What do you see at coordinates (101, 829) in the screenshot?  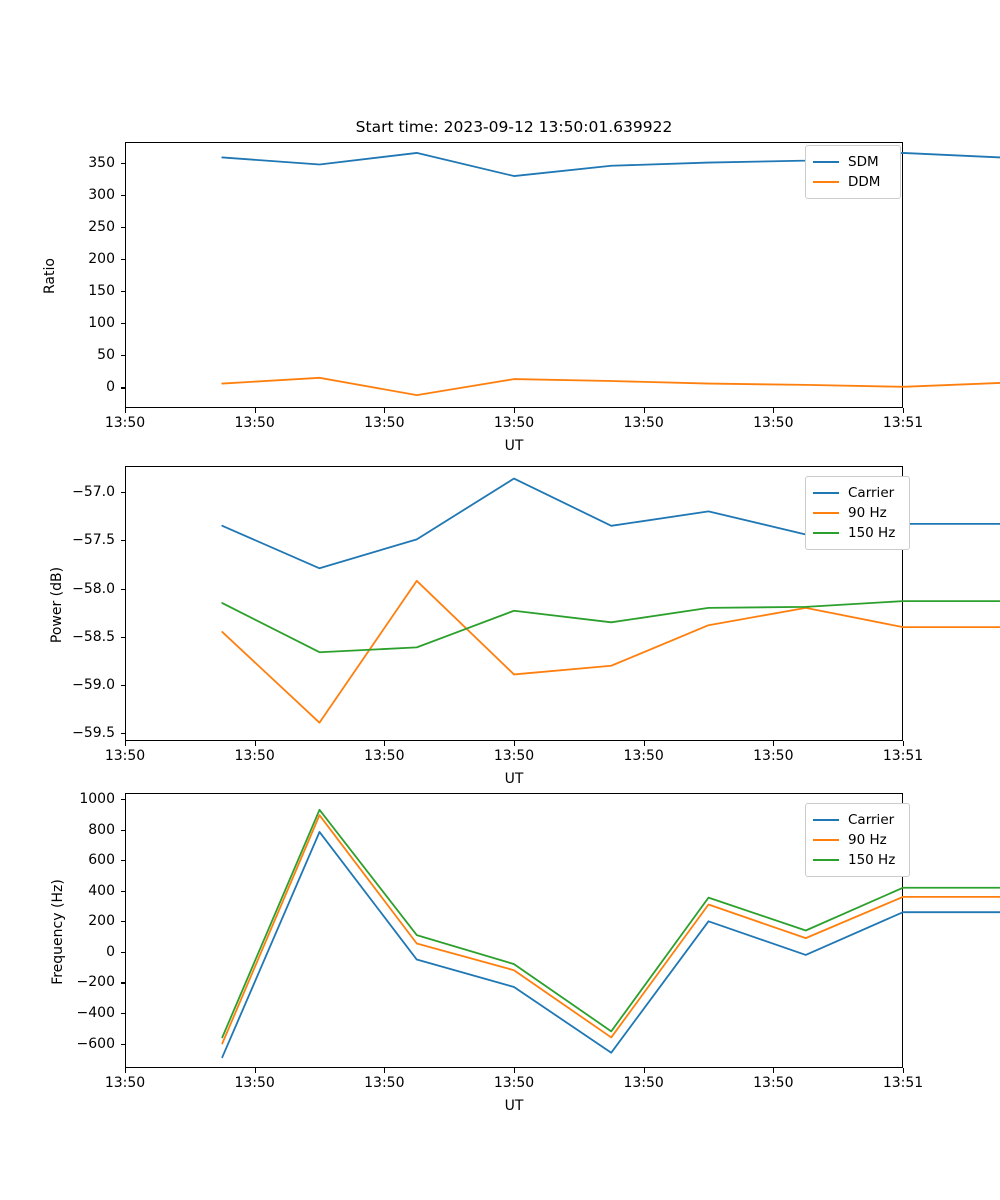 I see `y-tick-label: 800` at bounding box center [101, 829].